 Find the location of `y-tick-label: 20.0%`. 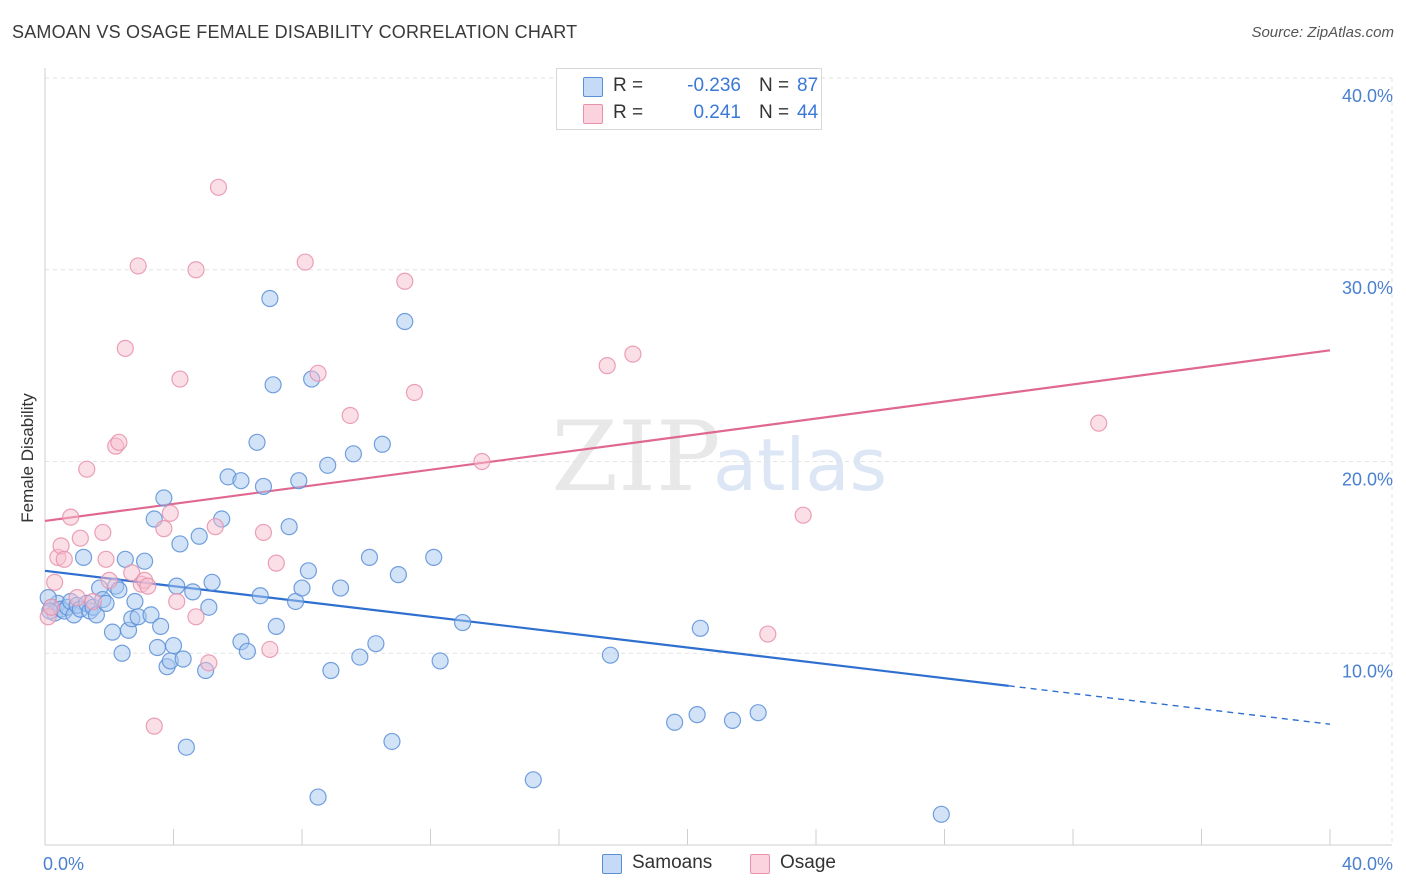

y-tick-label: 20.0% is located at coordinates (1367, 480).